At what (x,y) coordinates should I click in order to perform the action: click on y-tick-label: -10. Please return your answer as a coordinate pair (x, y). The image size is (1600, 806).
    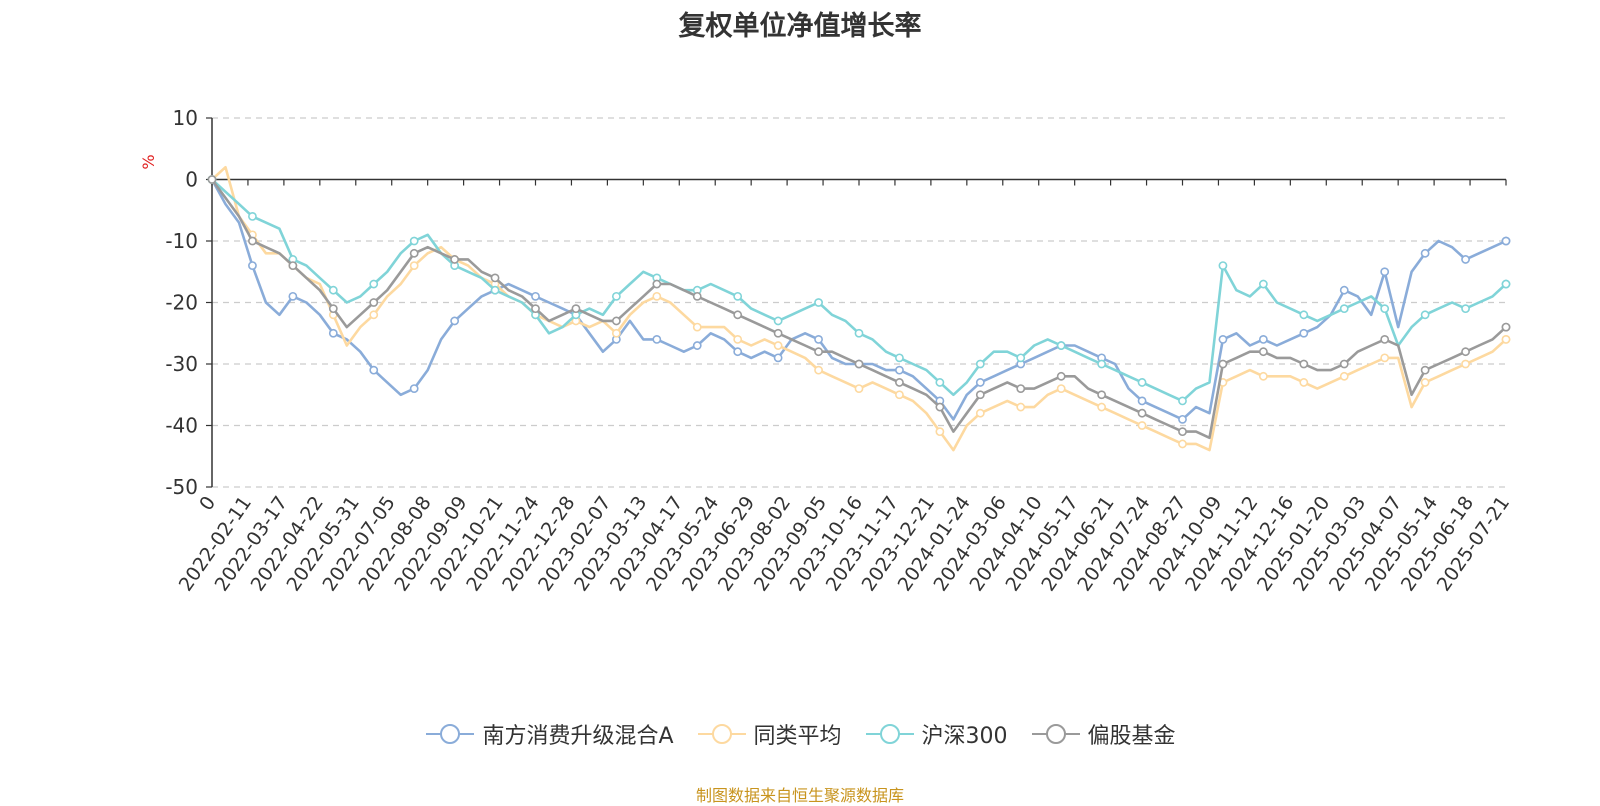
    Looking at the image, I should click on (181, 241).